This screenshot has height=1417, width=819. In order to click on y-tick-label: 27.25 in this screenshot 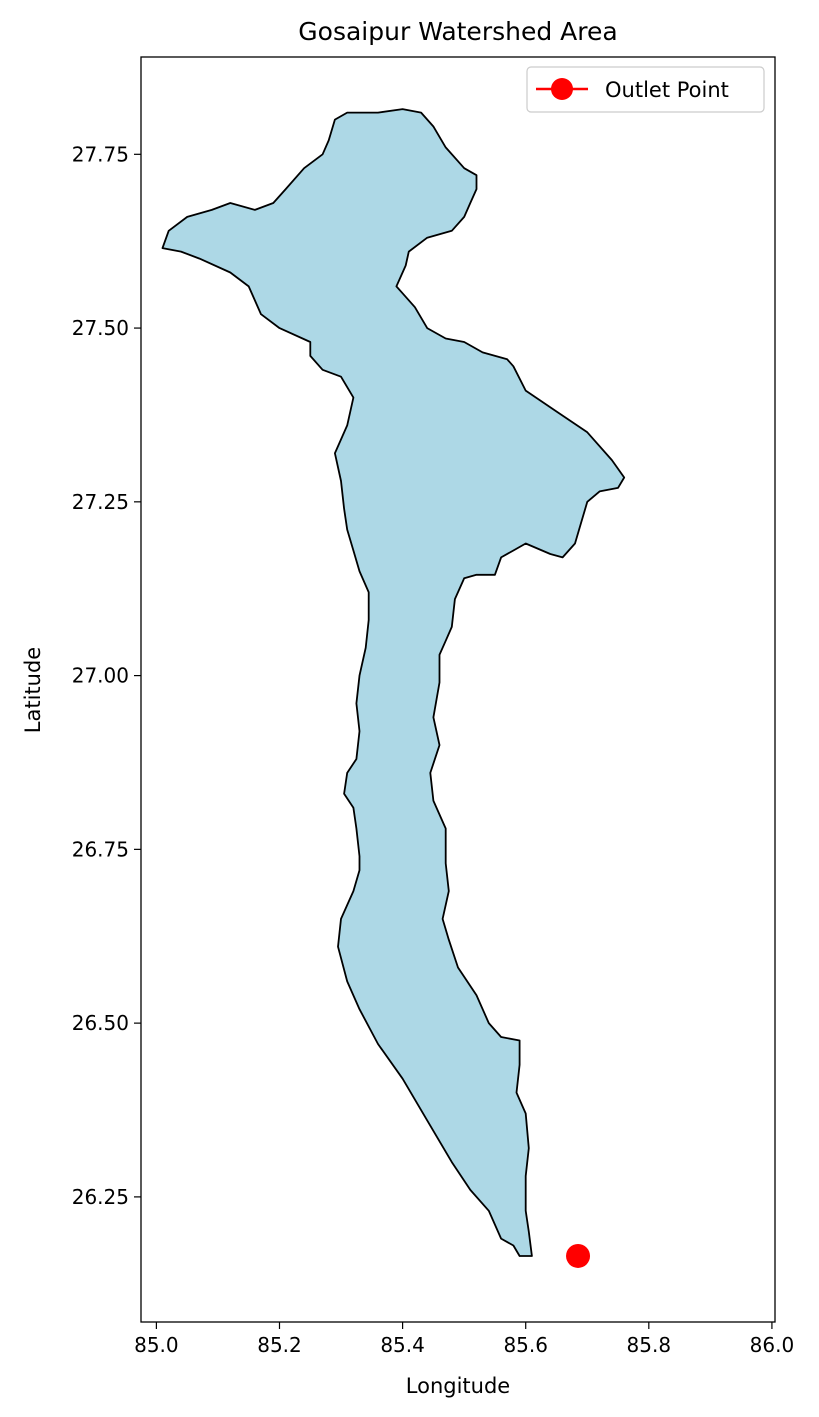, I will do `click(100, 502)`.